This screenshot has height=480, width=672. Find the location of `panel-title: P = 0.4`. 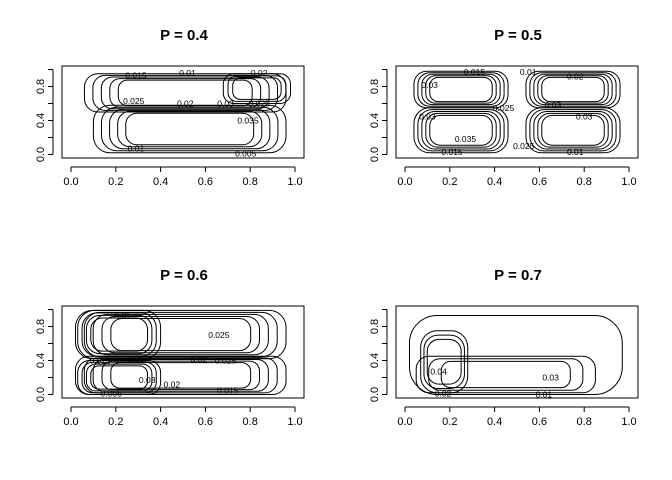

panel-title: P = 0.4 is located at coordinates (184, 35).